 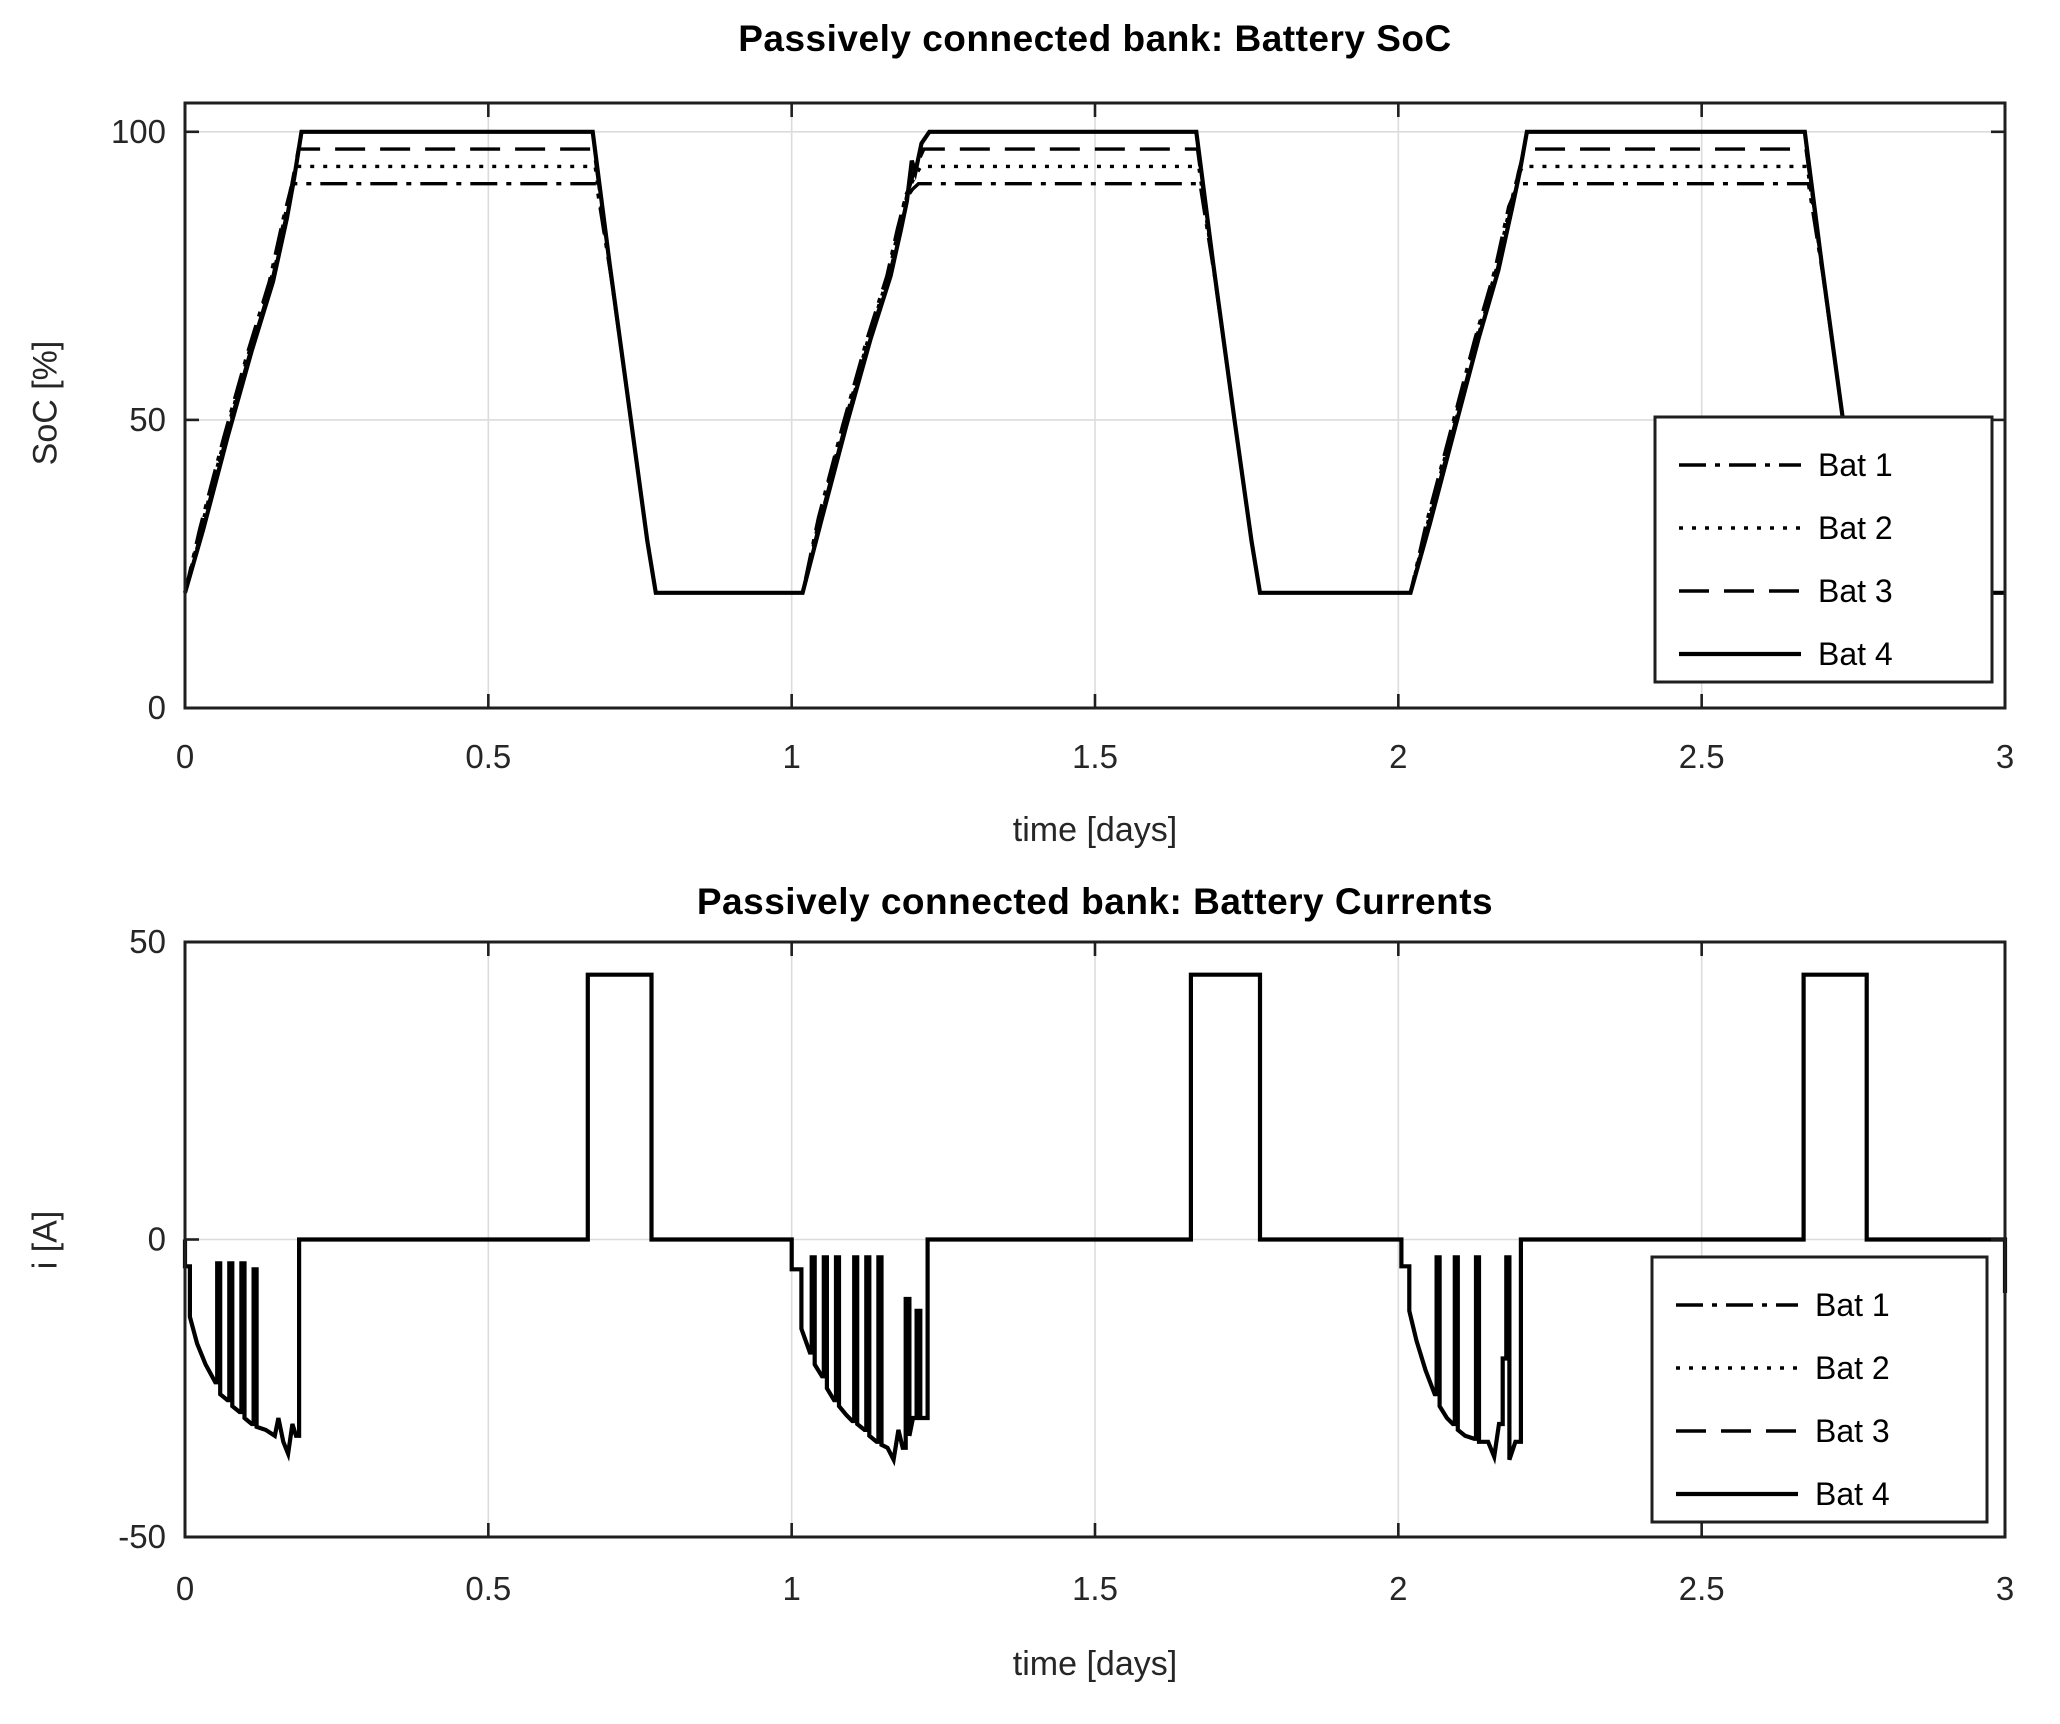 I want to click on soc-x-axis-label: time [days], so click(x=1095, y=830).